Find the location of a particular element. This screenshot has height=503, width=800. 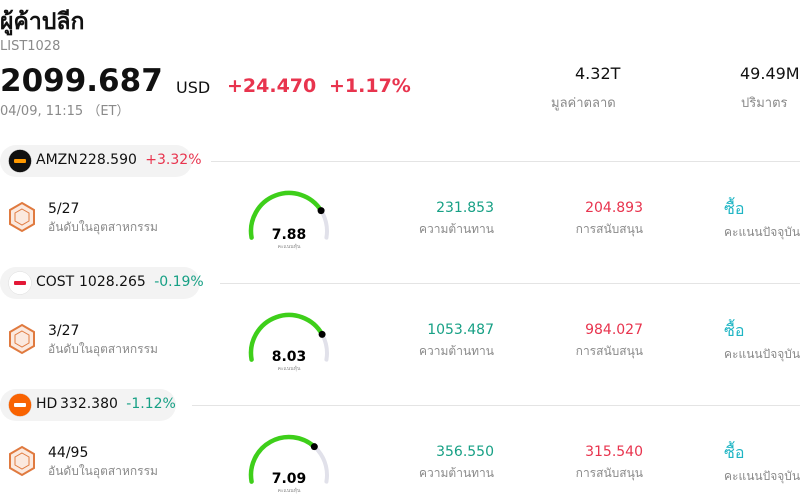

currency: USD is located at coordinates (193, 87).